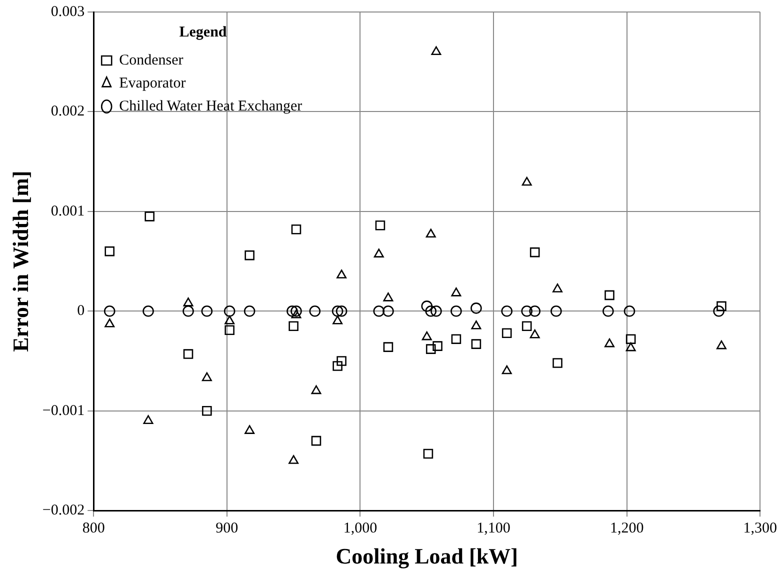 The image size is (780, 580). Describe the element at coordinates (67, 211) in the screenshot. I see `y-tick-label: 0.001` at that location.